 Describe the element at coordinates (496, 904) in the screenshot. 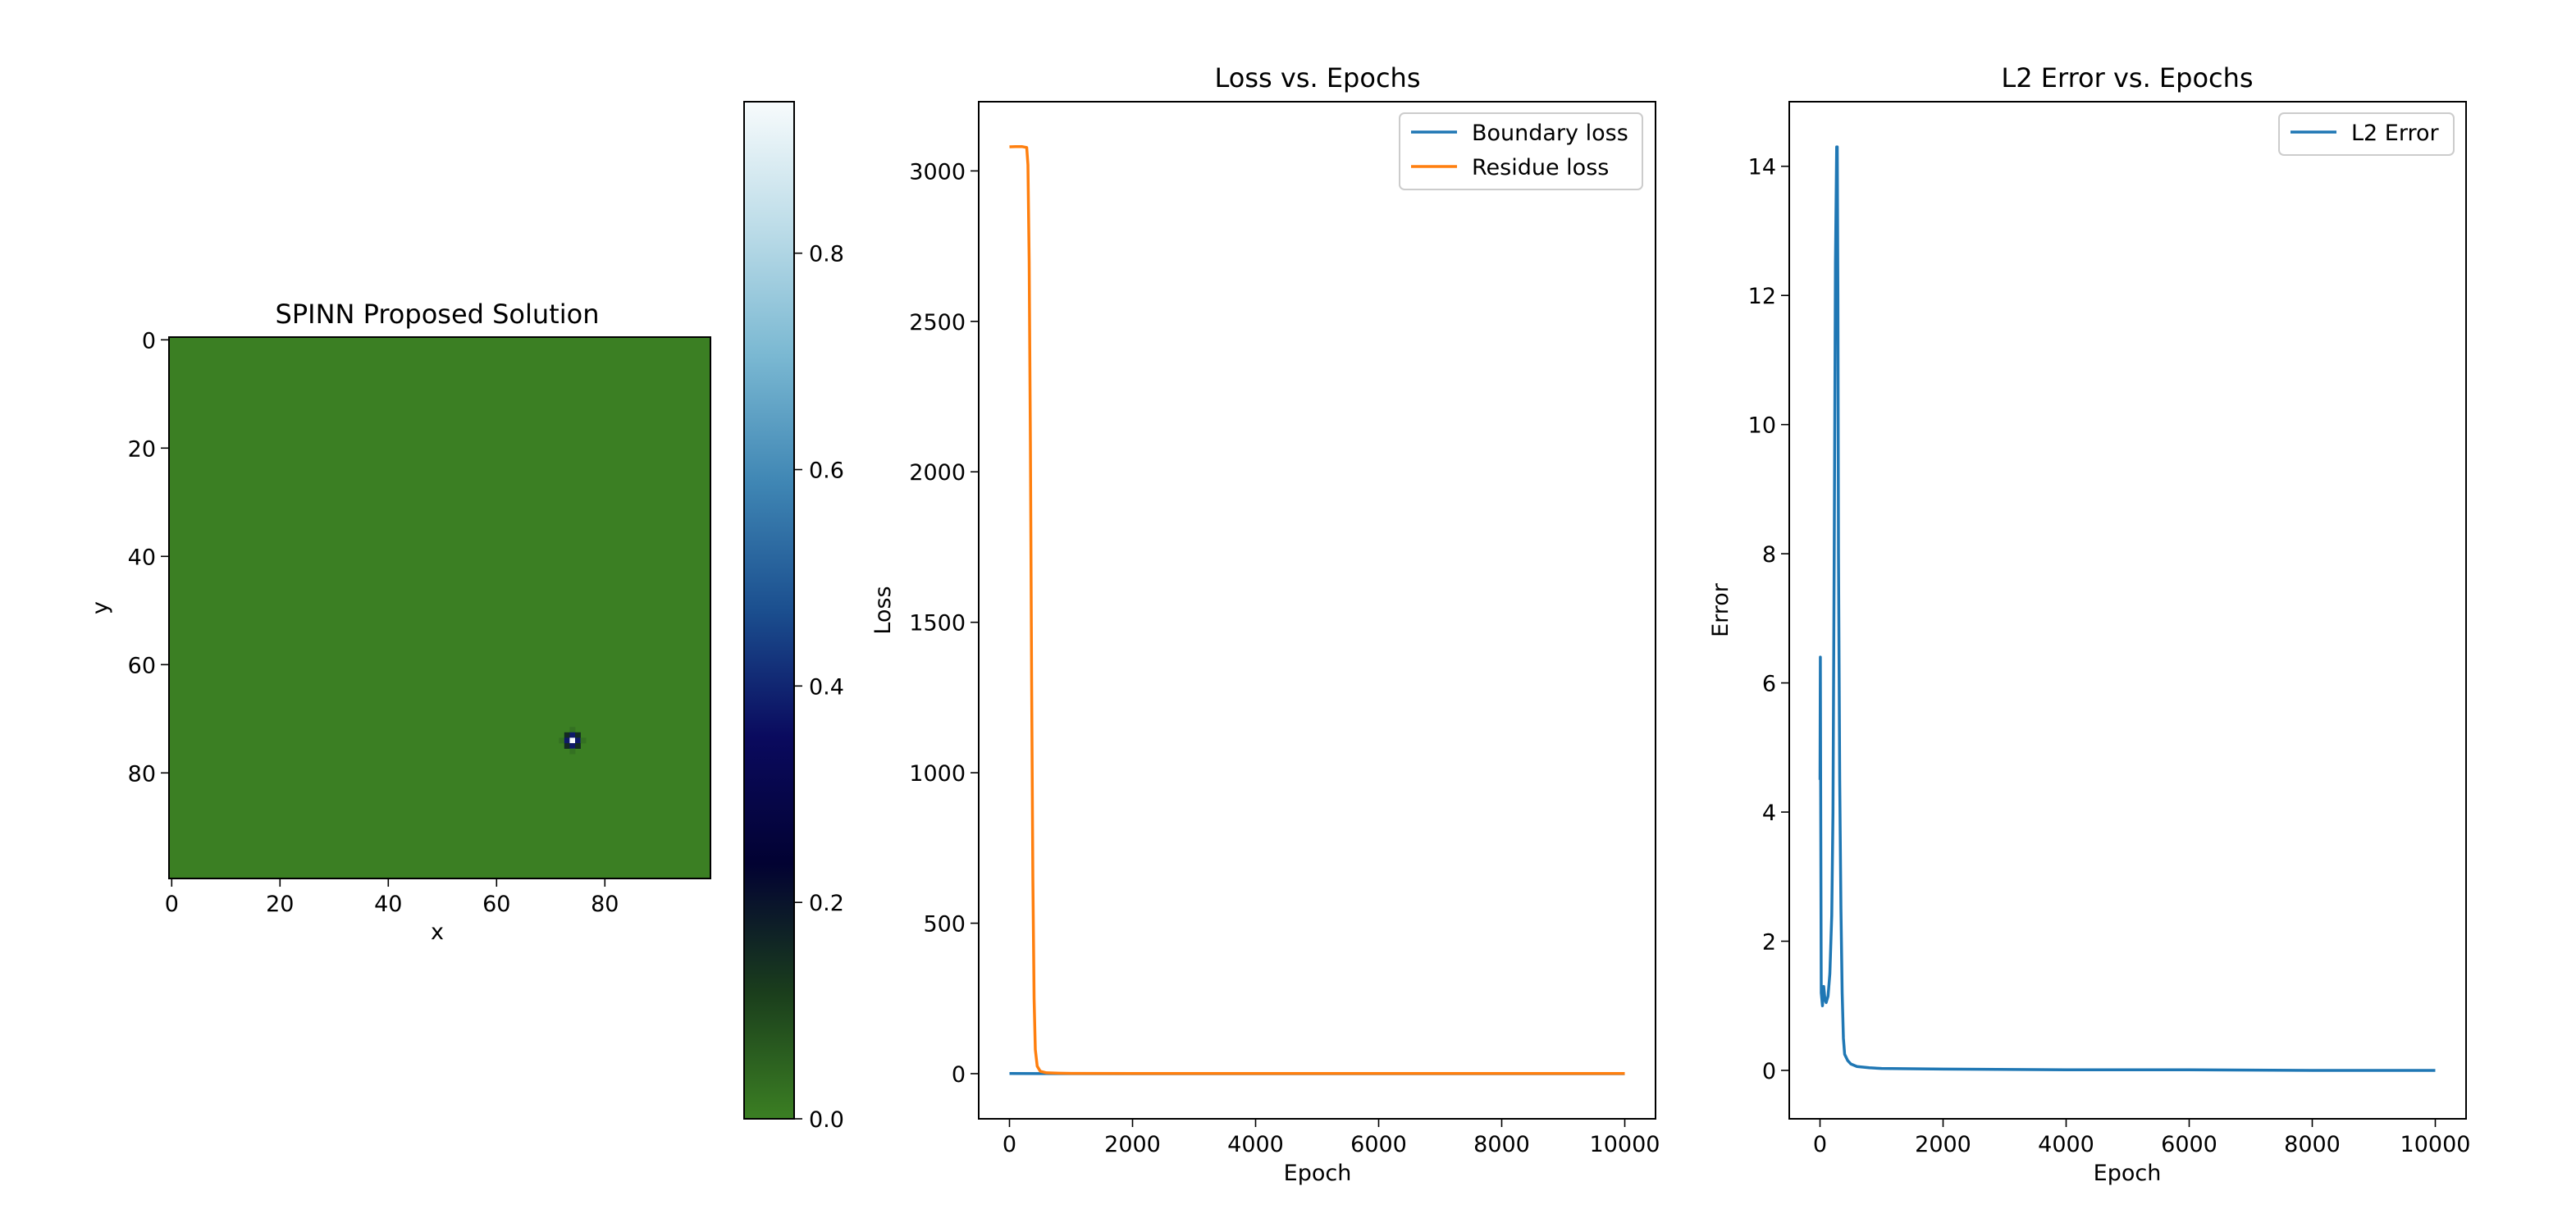

I see `heatmap-x-tick-label: 60` at that location.